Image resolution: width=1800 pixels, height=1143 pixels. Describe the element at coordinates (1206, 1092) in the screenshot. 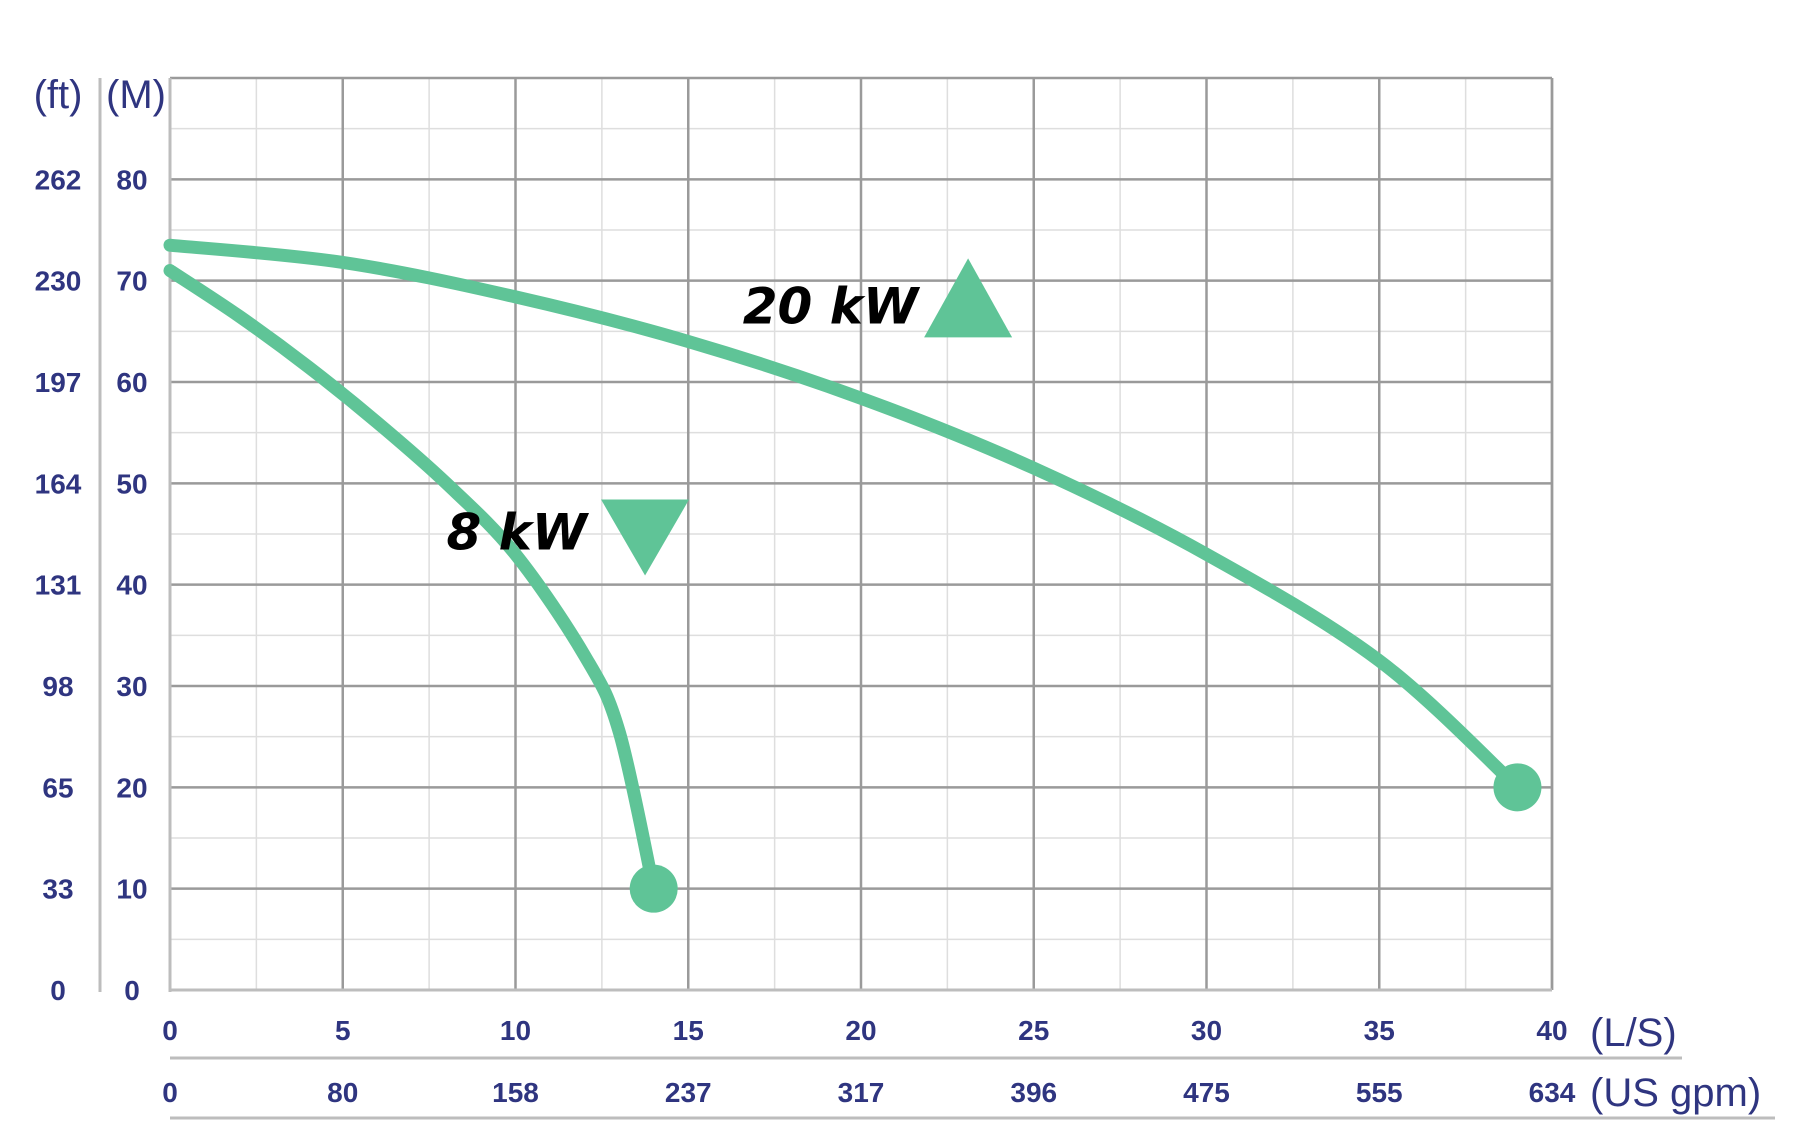

I see `x-tick-label-gpm: 475` at that location.